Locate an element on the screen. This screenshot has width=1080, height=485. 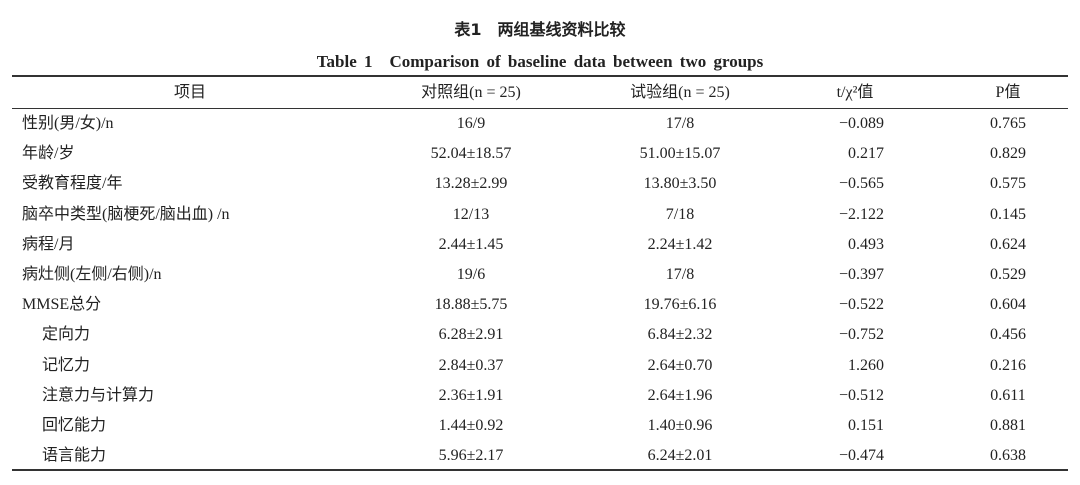
cell: 0.575 is located at coordinates (1008, 184).